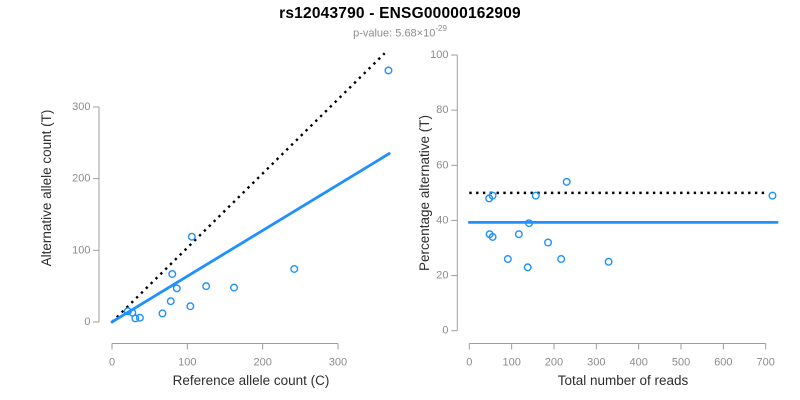  Describe the element at coordinates (442, 165) in the screenshot. I see `y-tick-label: 60` at that location.